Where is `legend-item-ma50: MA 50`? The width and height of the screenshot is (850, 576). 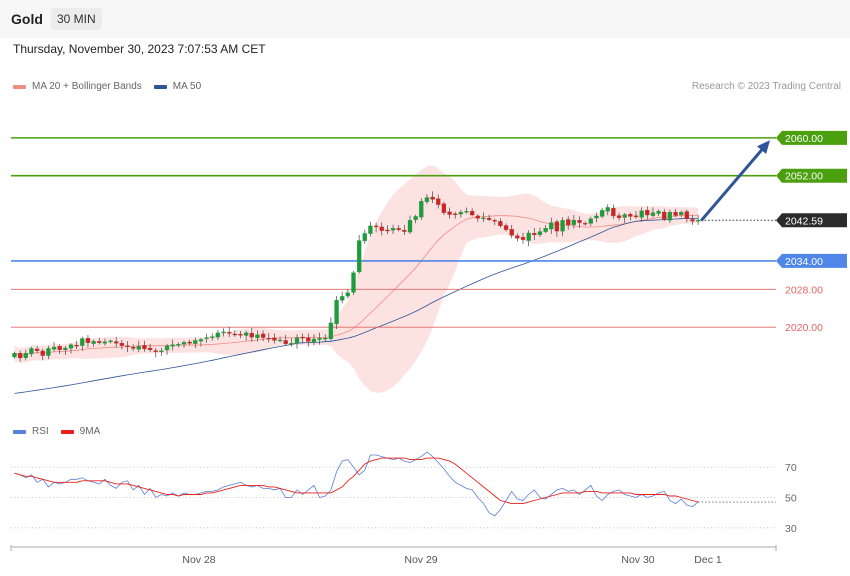 legend-item-ma50: MA 50 is located at coordinates (177, 86).